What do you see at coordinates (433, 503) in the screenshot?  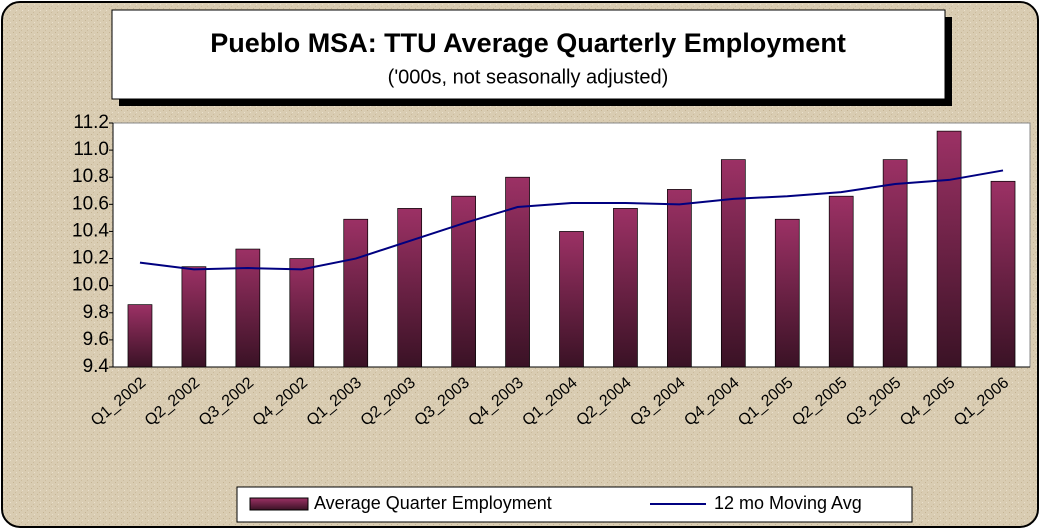 I see `legend-label: Average Quarter Employment` at bounding box center [433, 503].